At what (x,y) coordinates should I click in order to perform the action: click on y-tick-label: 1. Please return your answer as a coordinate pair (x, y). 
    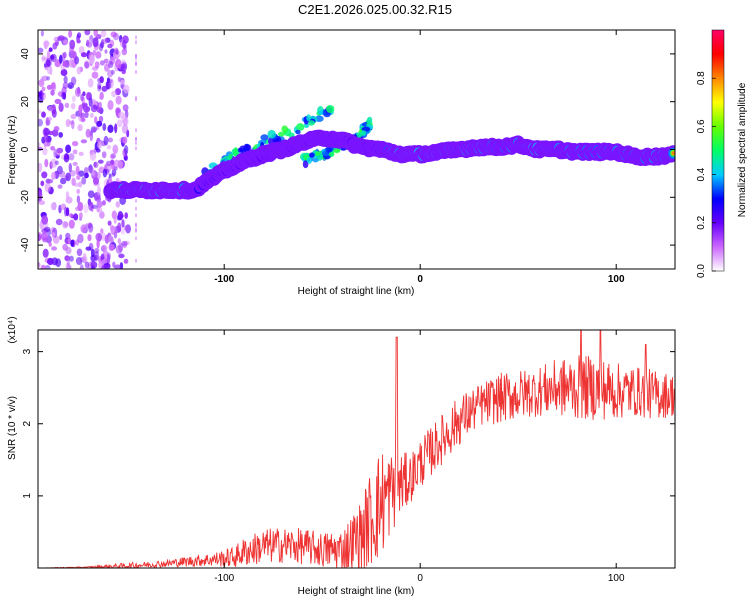
    Looking at the image, I should click on (27, 496).